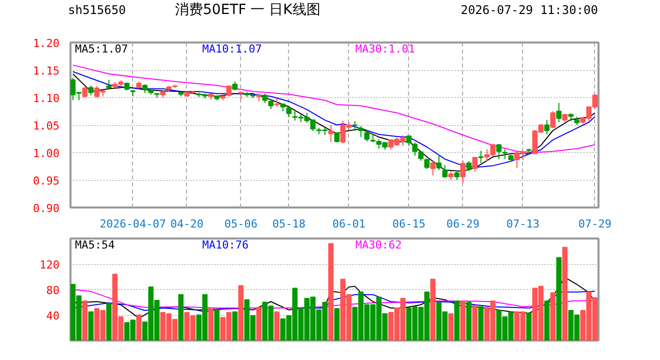  What do you see at coordinates (46, 208) in the screenshot?
I see `y-tick-label: 0.90` at bounding box center [46, 208].